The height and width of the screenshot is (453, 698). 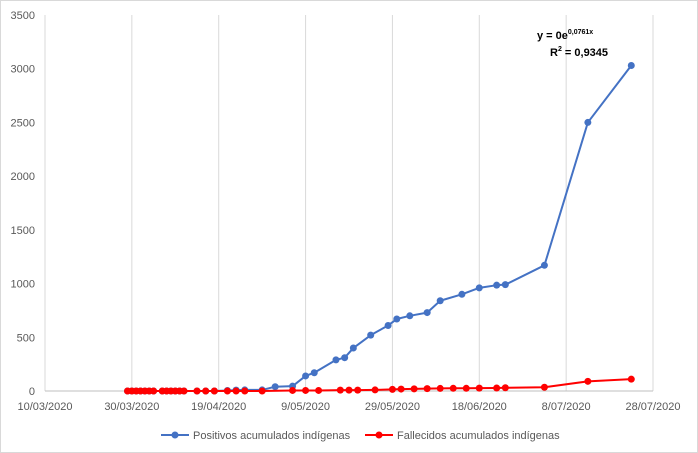 I want to click on legend-item-positivos: Positivos acumulados indígenas, so click(x=256, y=436).